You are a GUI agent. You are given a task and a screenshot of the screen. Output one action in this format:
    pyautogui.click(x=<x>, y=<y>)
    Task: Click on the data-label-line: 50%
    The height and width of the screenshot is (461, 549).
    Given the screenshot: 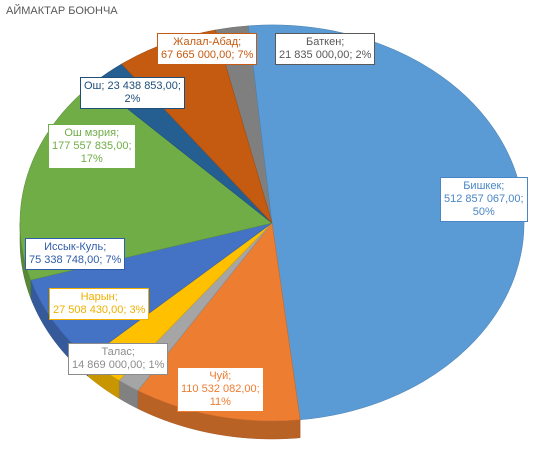 What is the action you would take?
    pyautogui.click(x=483, y=212)
    